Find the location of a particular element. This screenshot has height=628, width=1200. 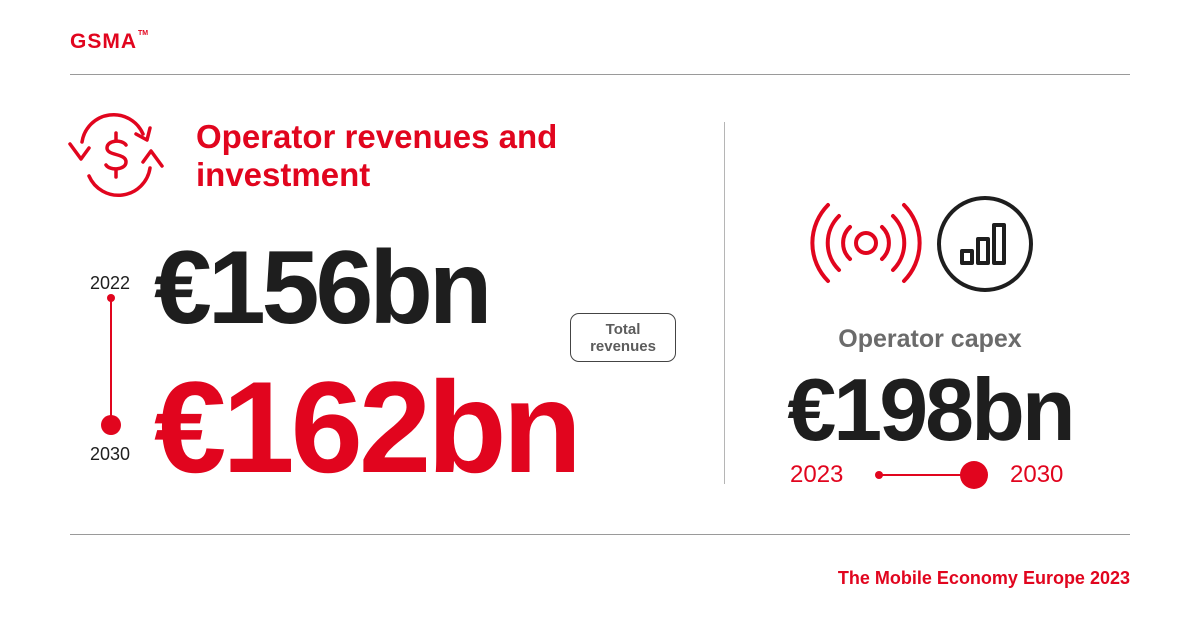

signal-bars-icon is located at coordinates (985, 244).